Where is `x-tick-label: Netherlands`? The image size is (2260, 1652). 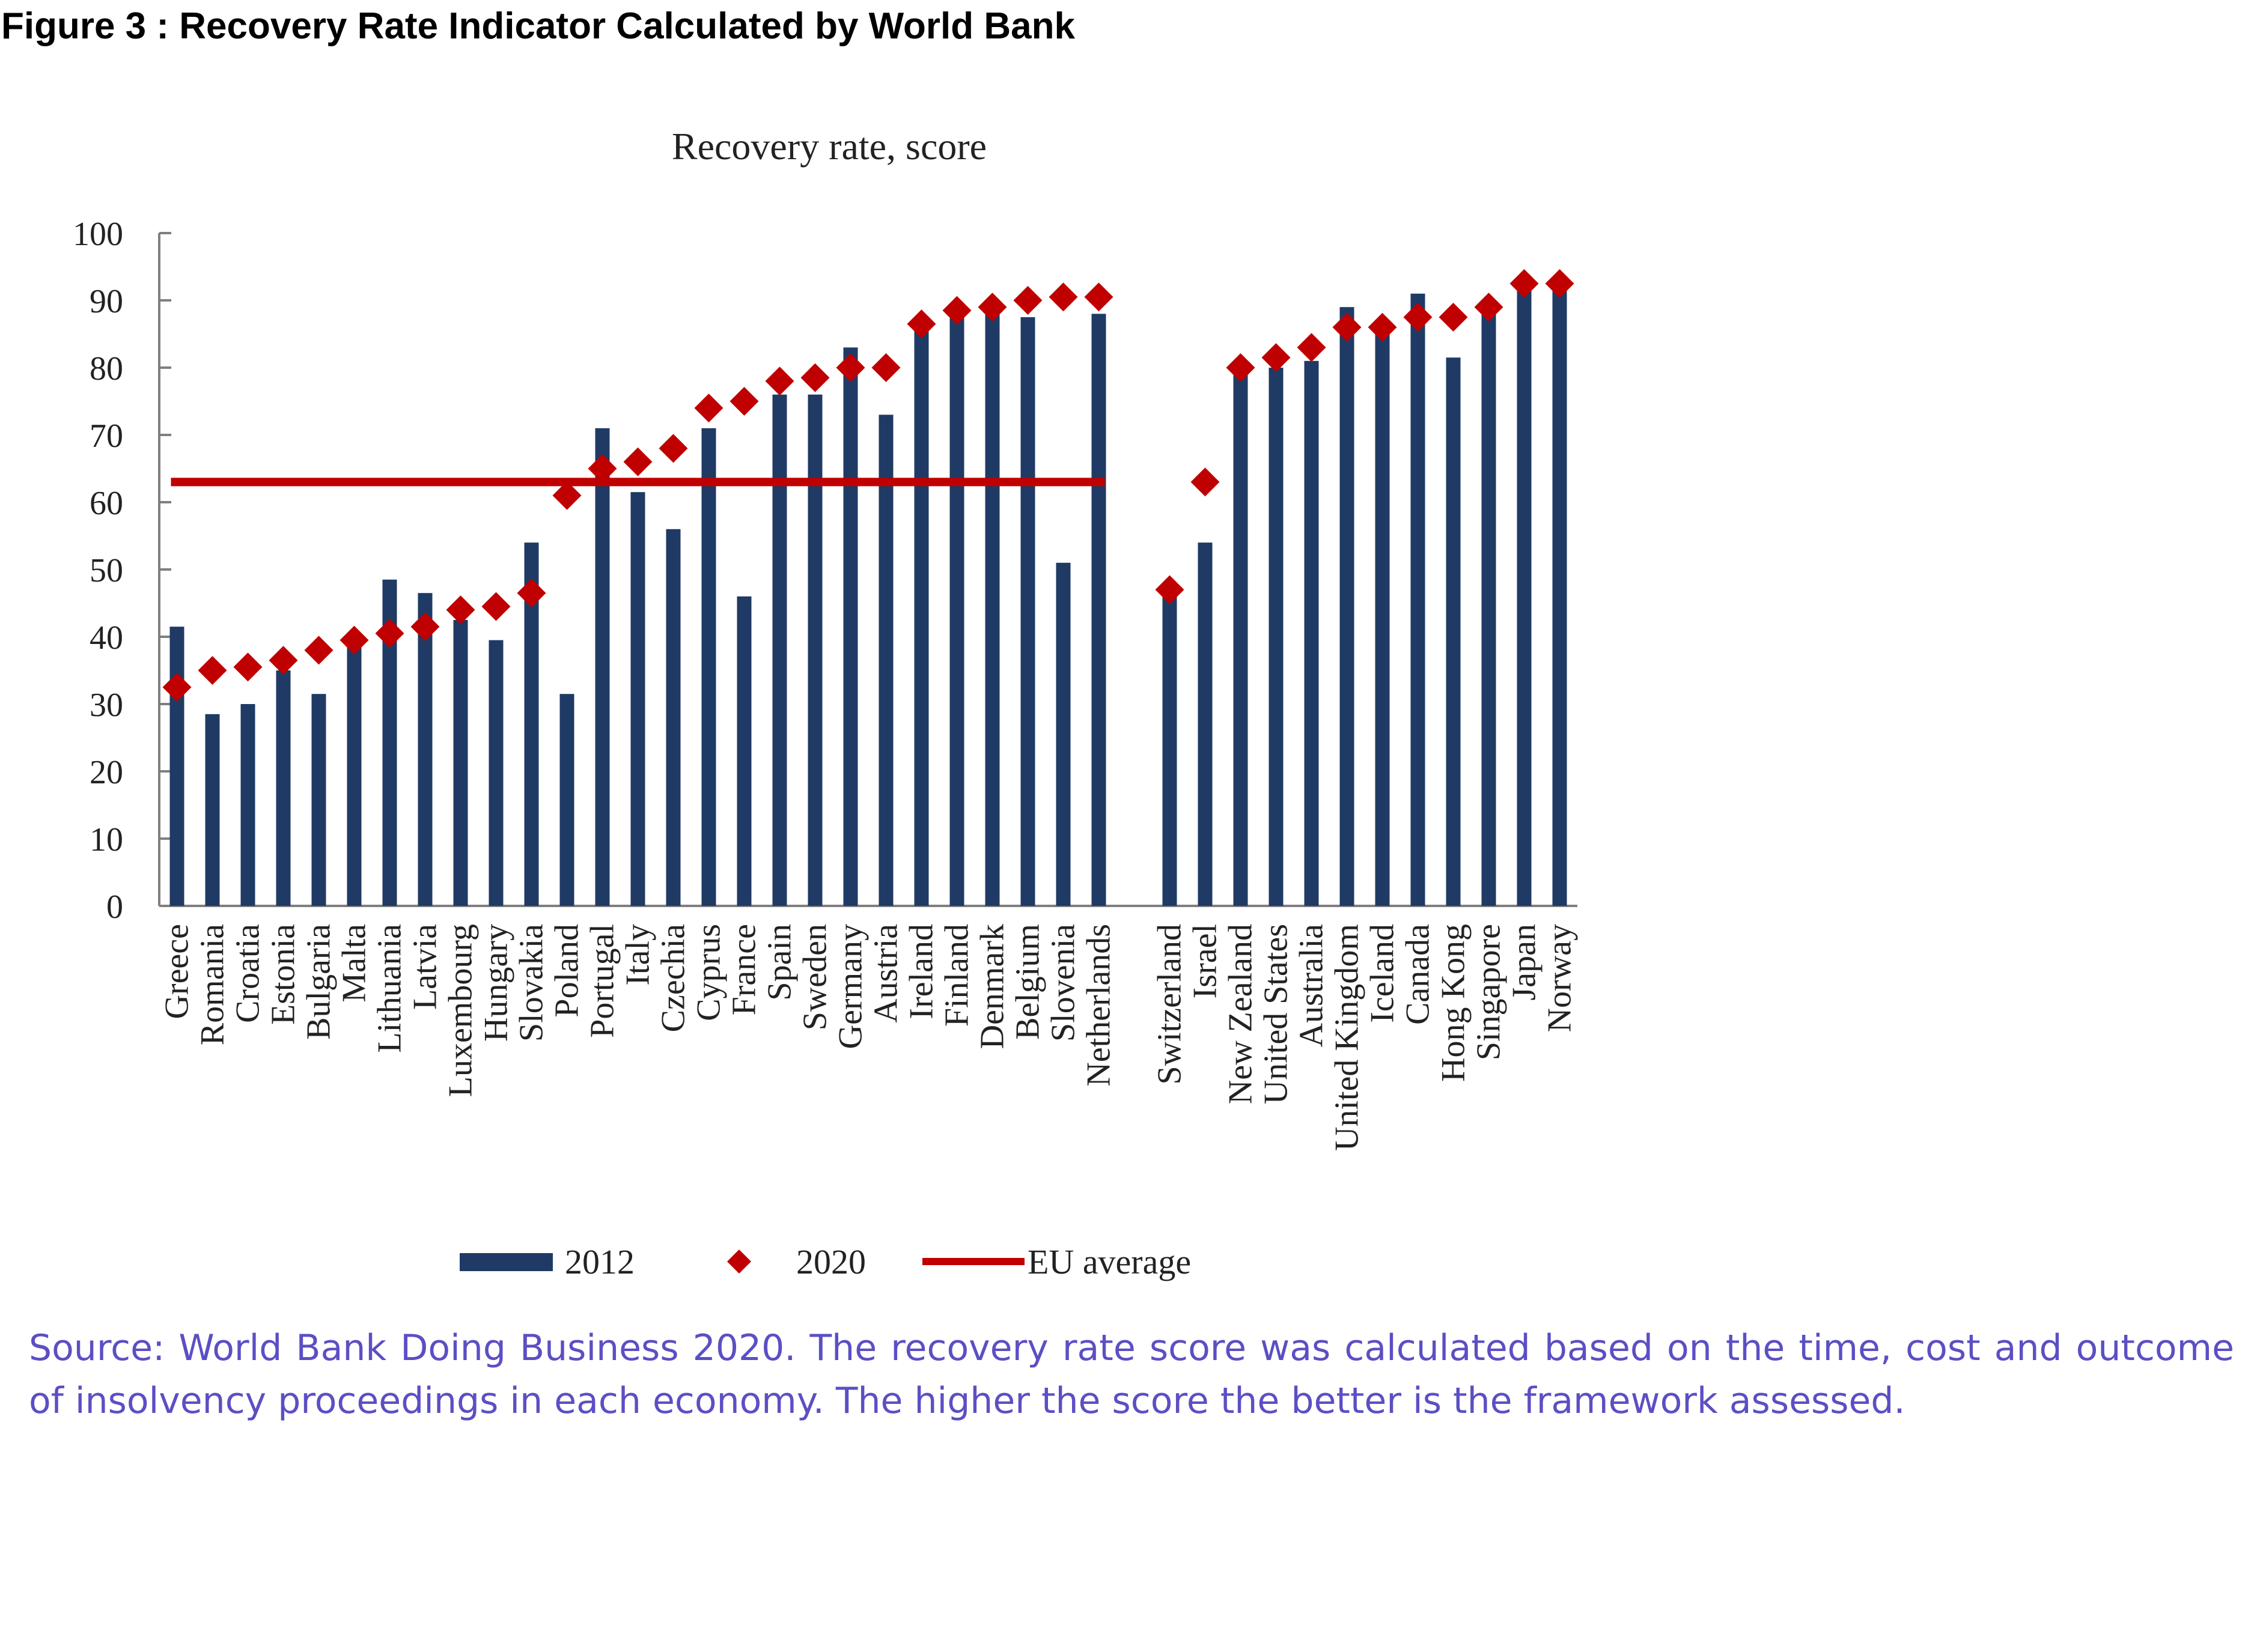
x-tick-label: Netherlands is located at coordinates (1099, 1005).